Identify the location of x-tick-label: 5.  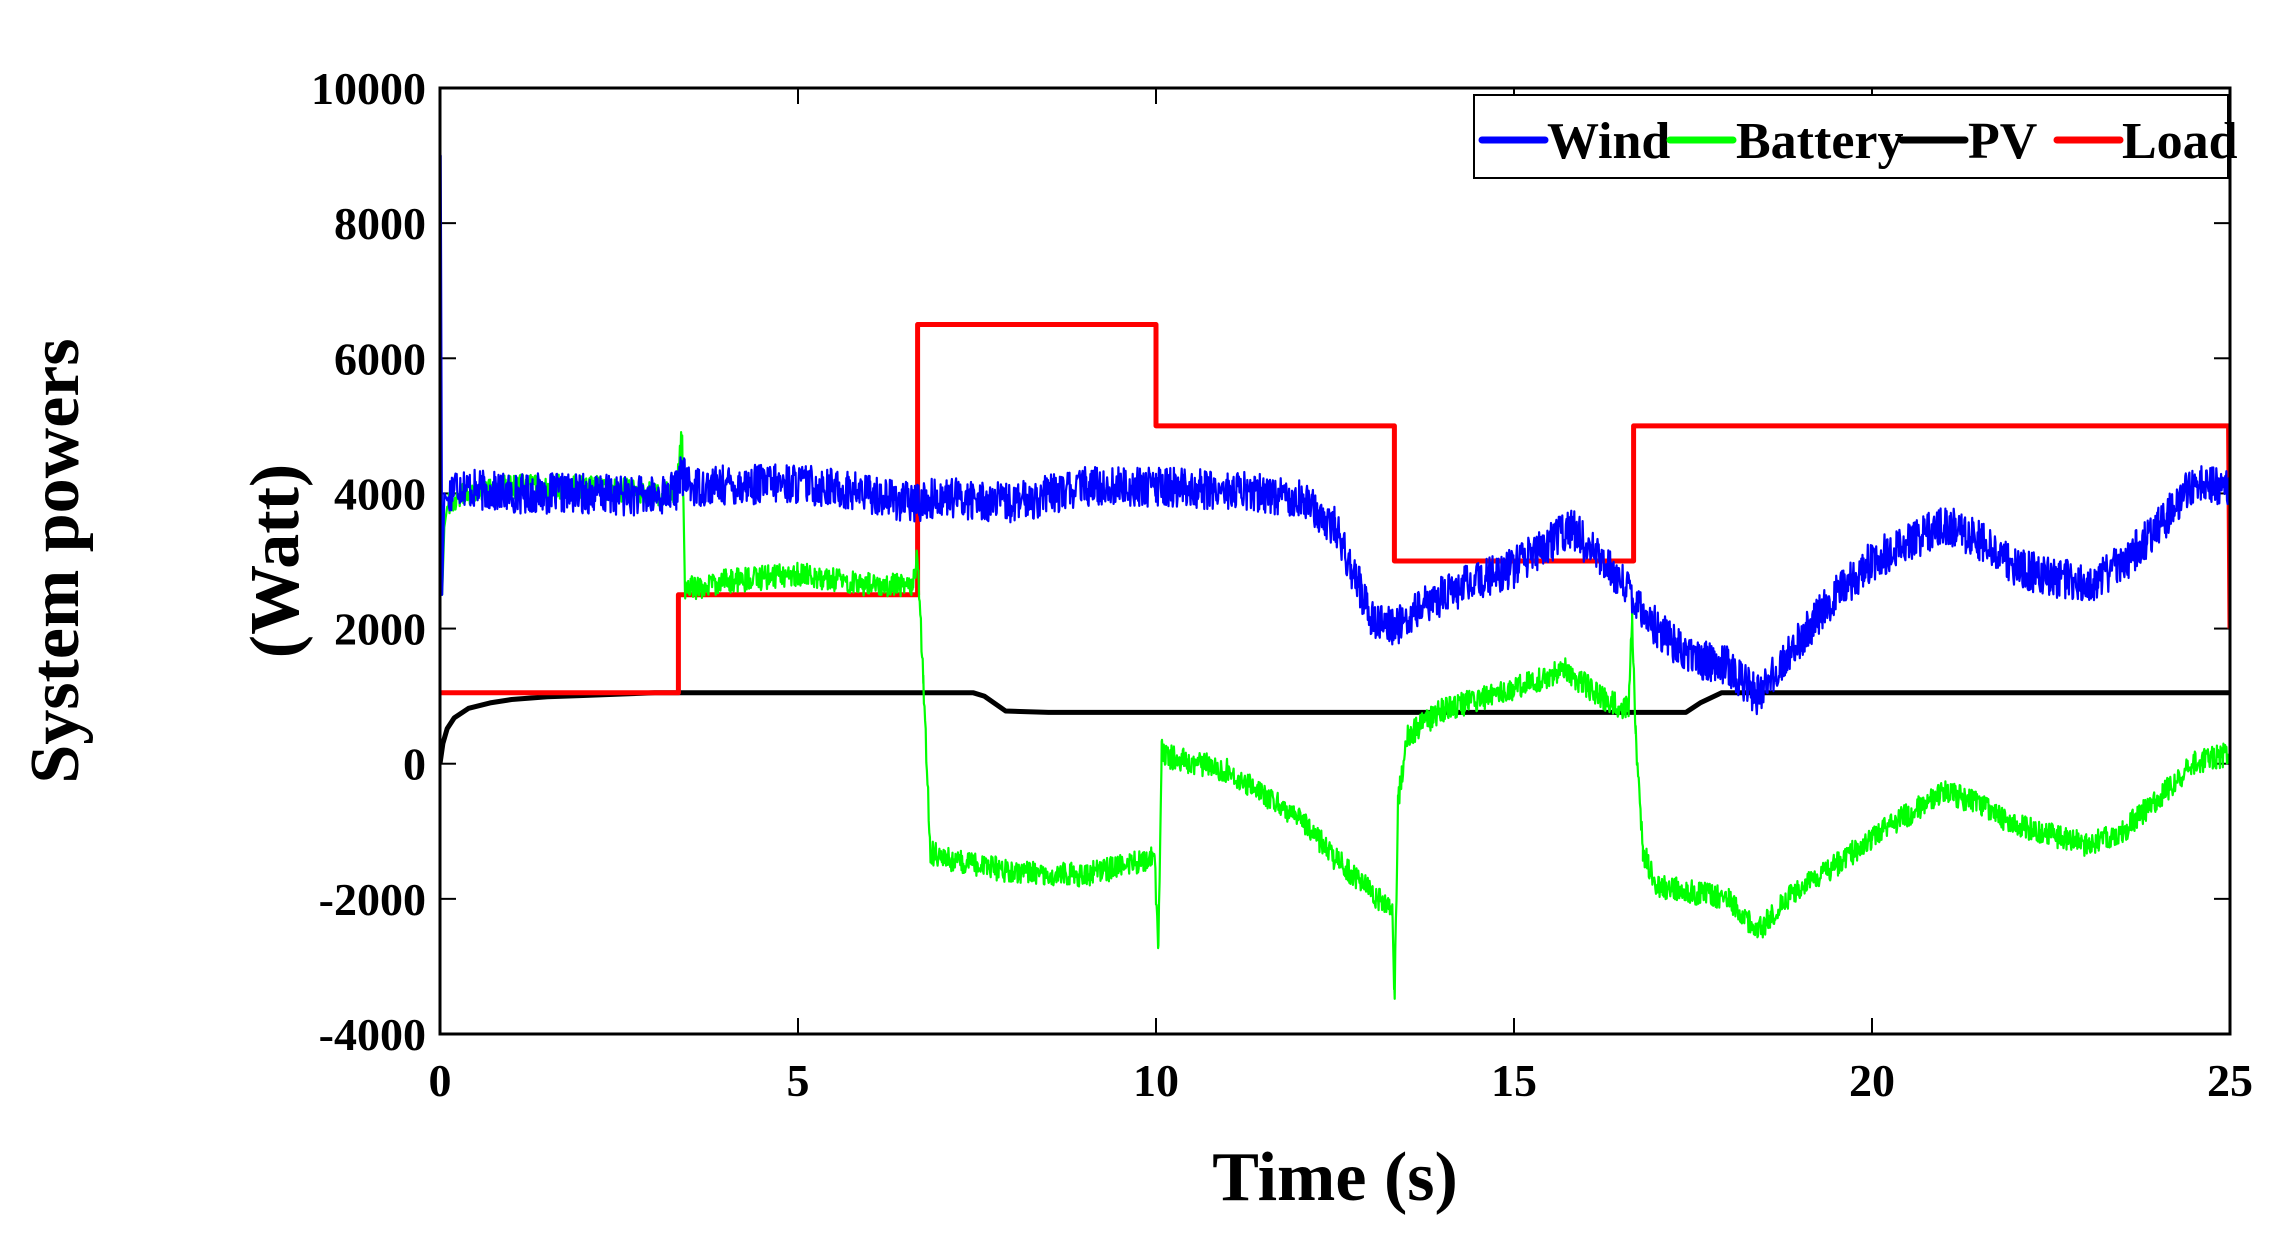
(798, 1080).